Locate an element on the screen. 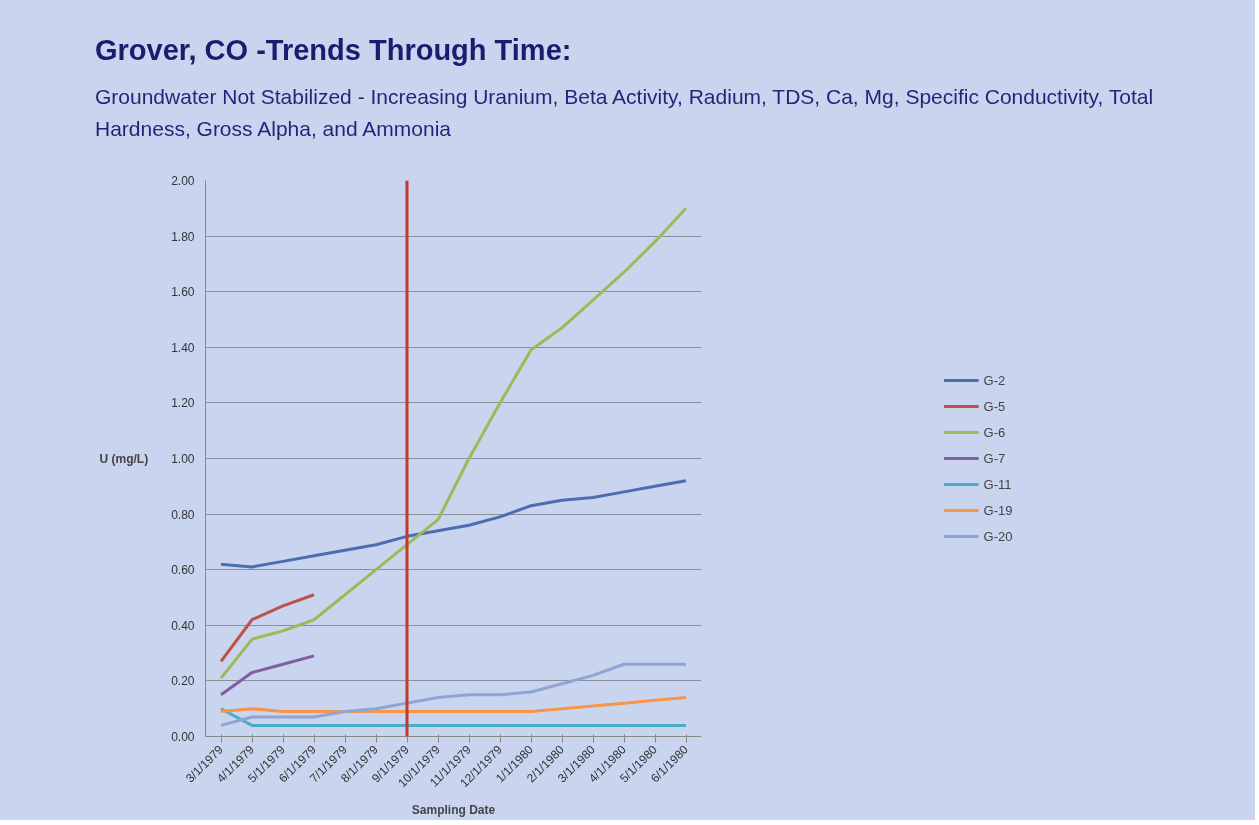  y-tick-label: 1.60 is located at coordinates (183, 292).